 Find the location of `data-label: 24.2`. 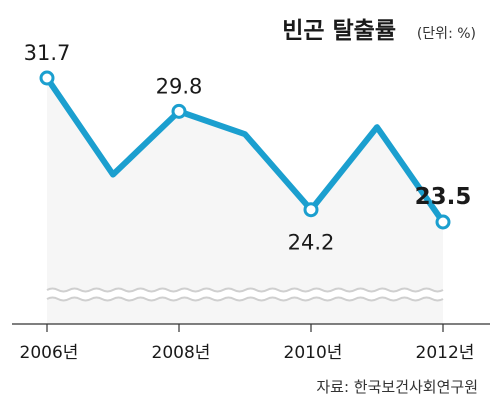

data-label: 24.2 is located at coordinates (311, 243).